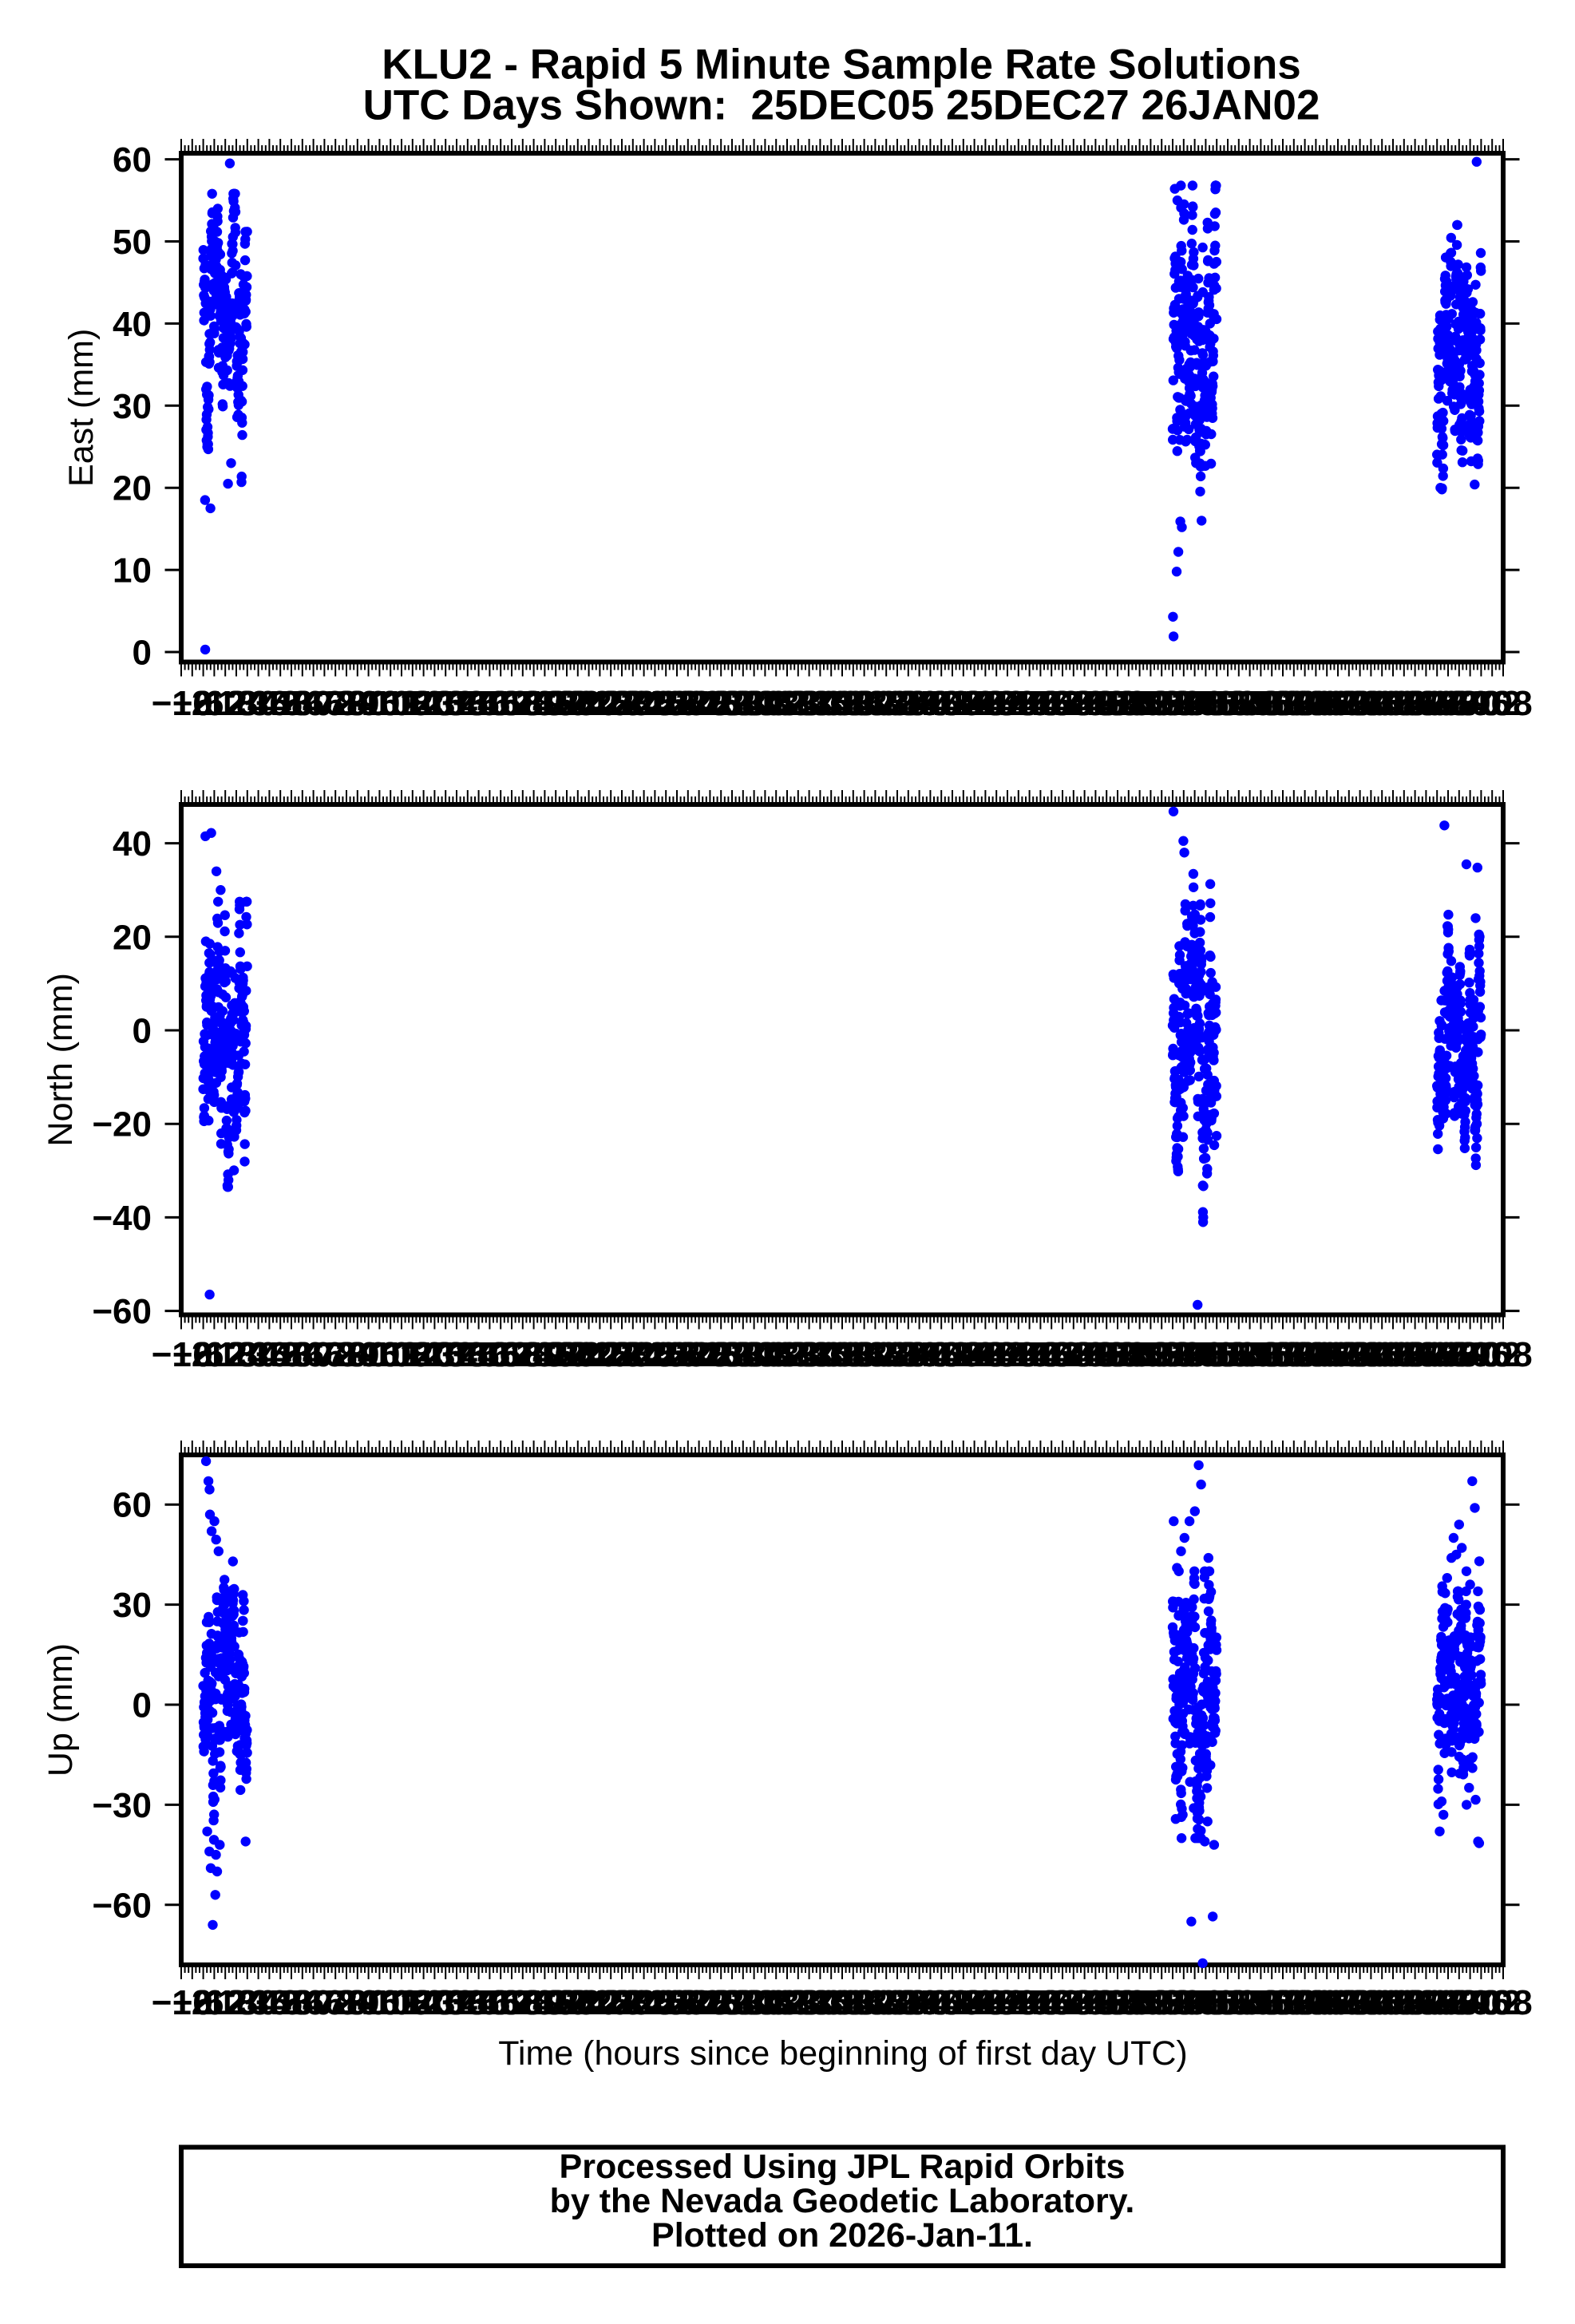 Image resolution: width=1575 pixels, height=2324 pixels. Describe the element at coordinates (1436, 703) in the screenshot. I see `svg-text: 672` at that location.